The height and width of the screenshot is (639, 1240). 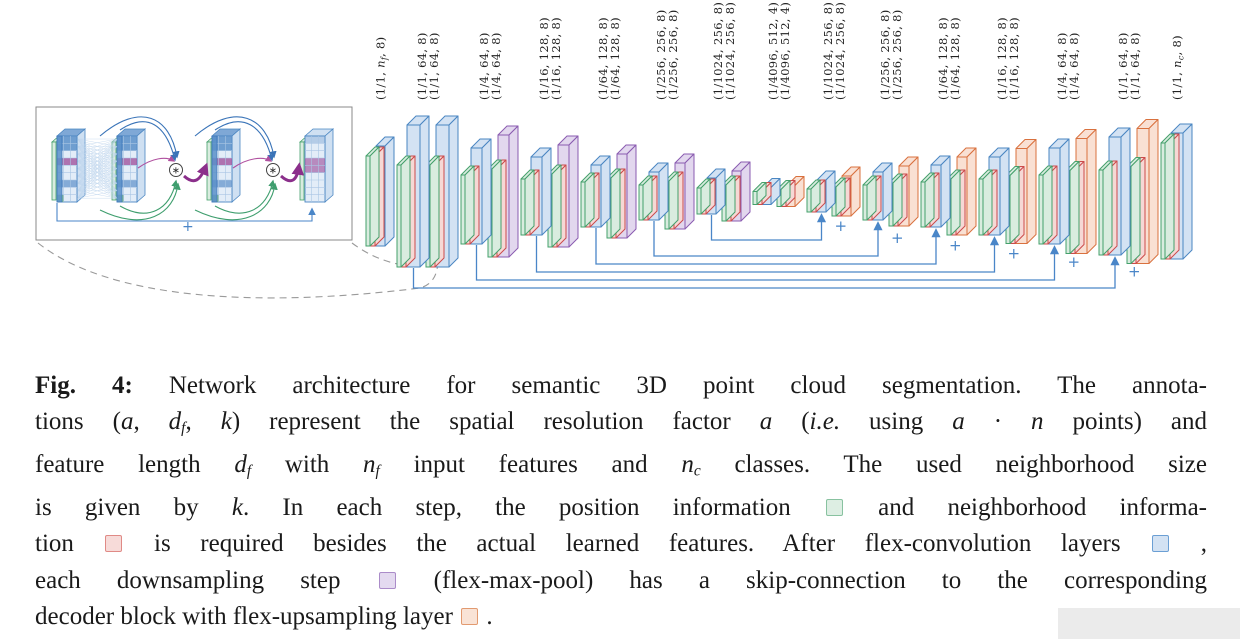 What do you see at coordinates (1025, 508) in the screenshot?
I see `caption-text: and neighborhood informa-` at bounding box center [1025, 508].